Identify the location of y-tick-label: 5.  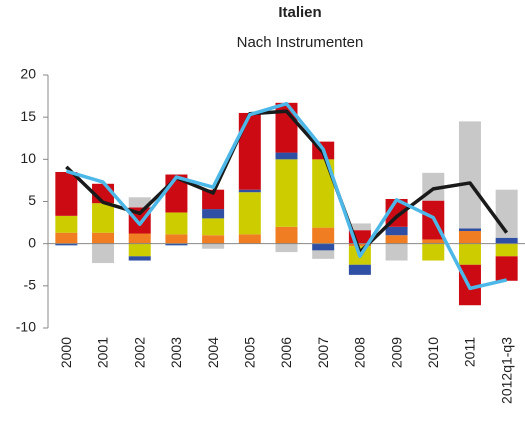
(32, 200).